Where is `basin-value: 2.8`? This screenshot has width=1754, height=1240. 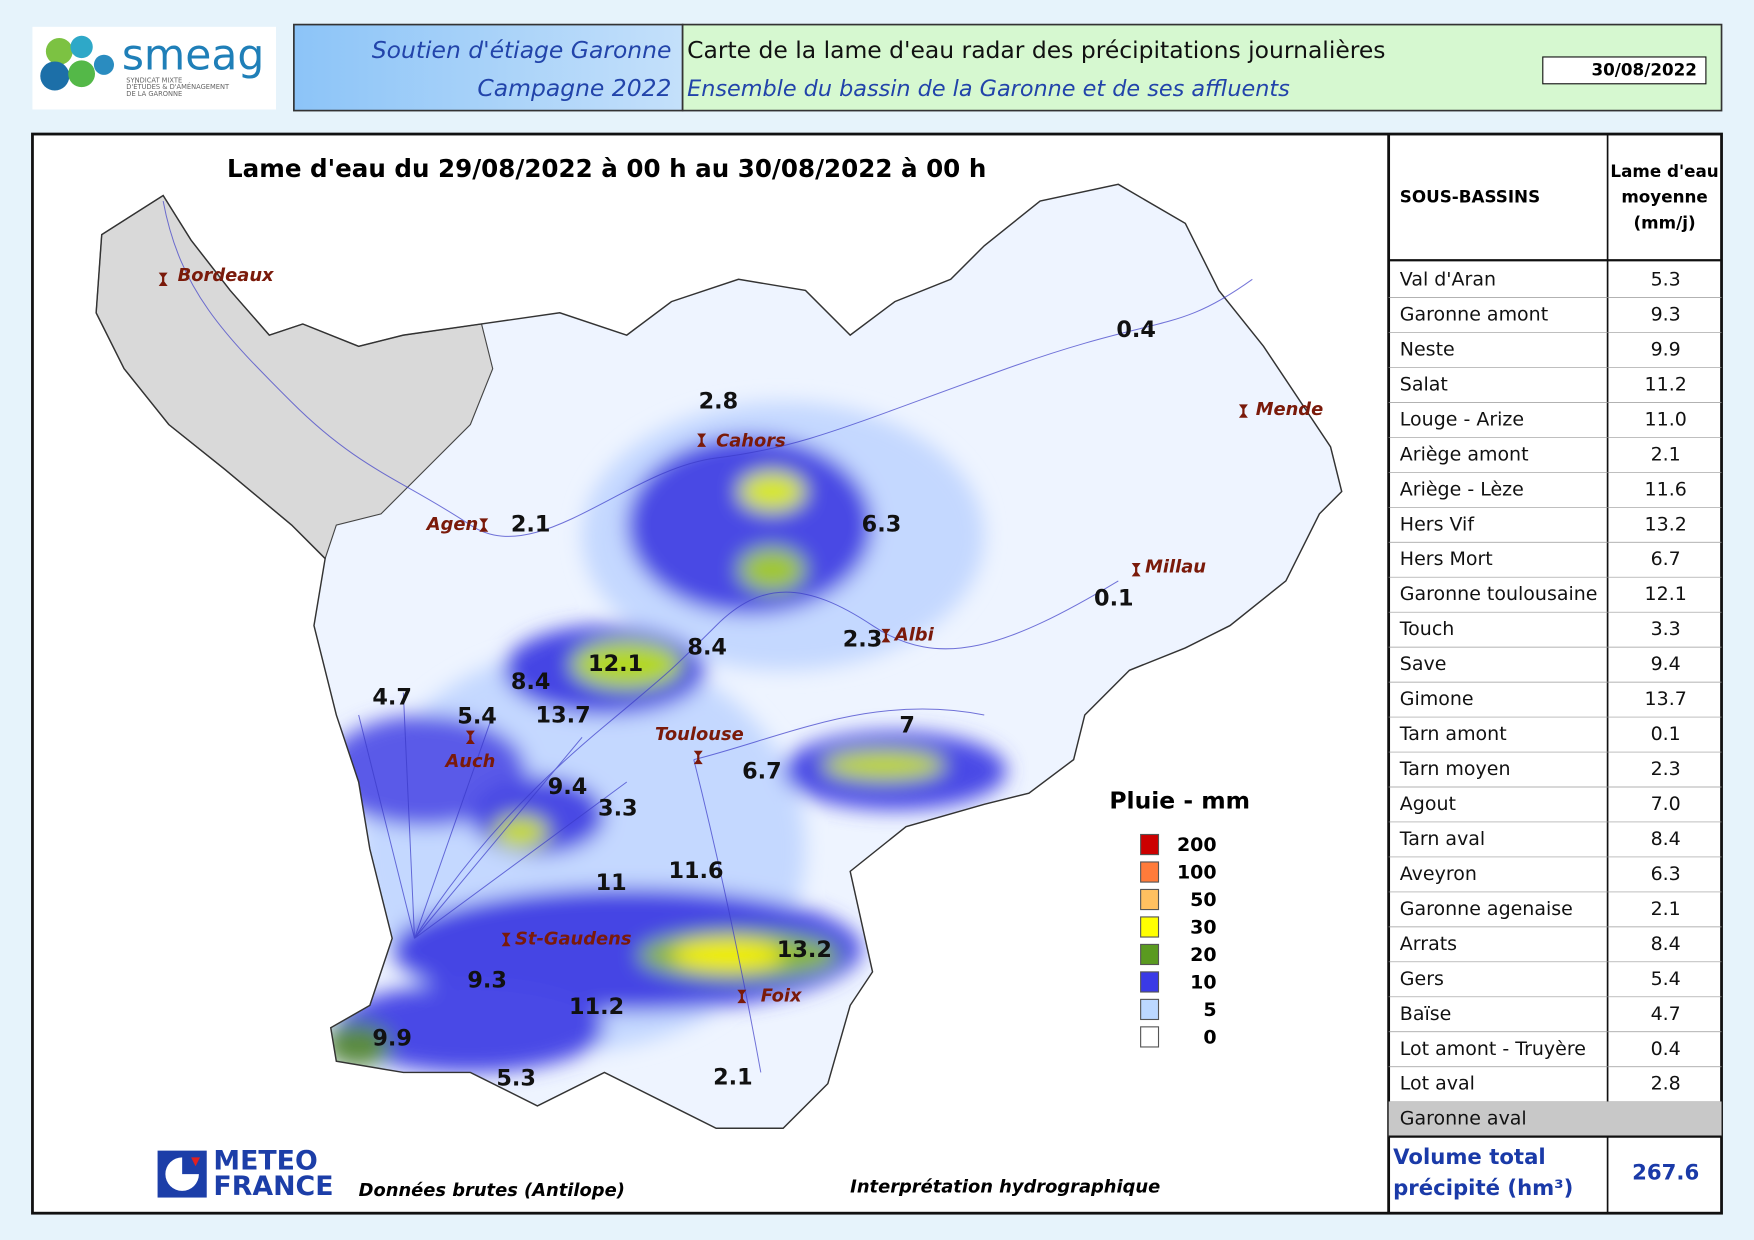 basin-value: 2.8 is located at coordinates (719, 402).